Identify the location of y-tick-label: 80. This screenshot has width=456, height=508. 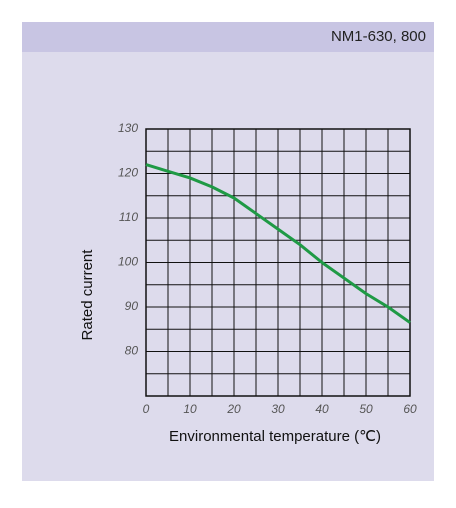
(132, 351).